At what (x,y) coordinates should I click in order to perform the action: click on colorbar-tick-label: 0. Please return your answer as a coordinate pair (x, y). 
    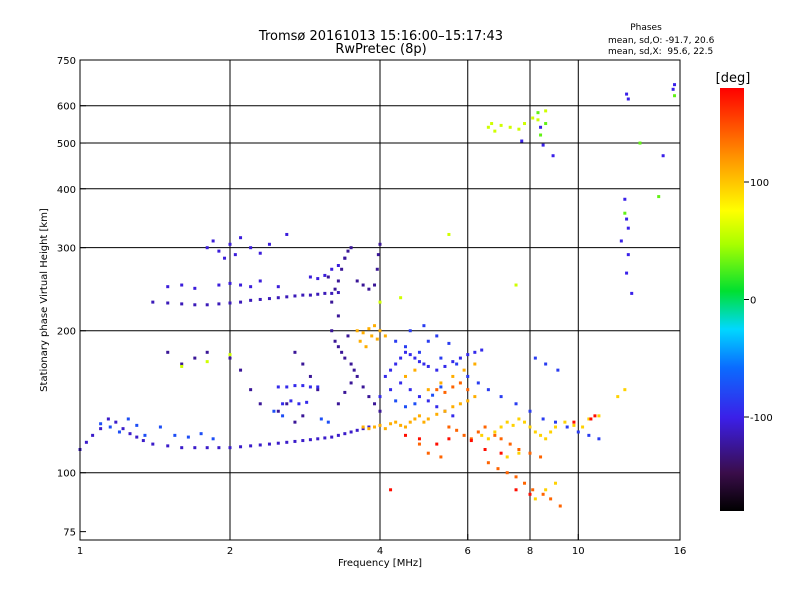
    Looking at the image, I should click on (753, 301).